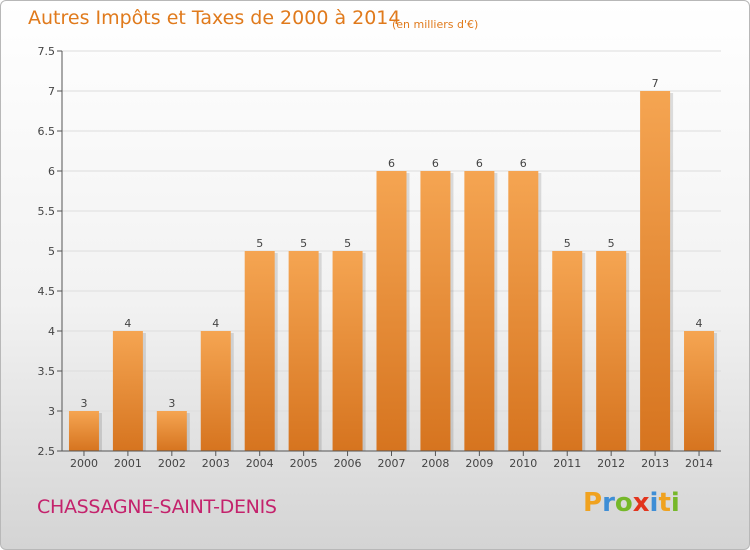 The width and height of the screenshot is (750, 550). What do you see at coordinates (655, 271) in the screenshot?
I see `bar-2013` at bounding box center [655, 271].